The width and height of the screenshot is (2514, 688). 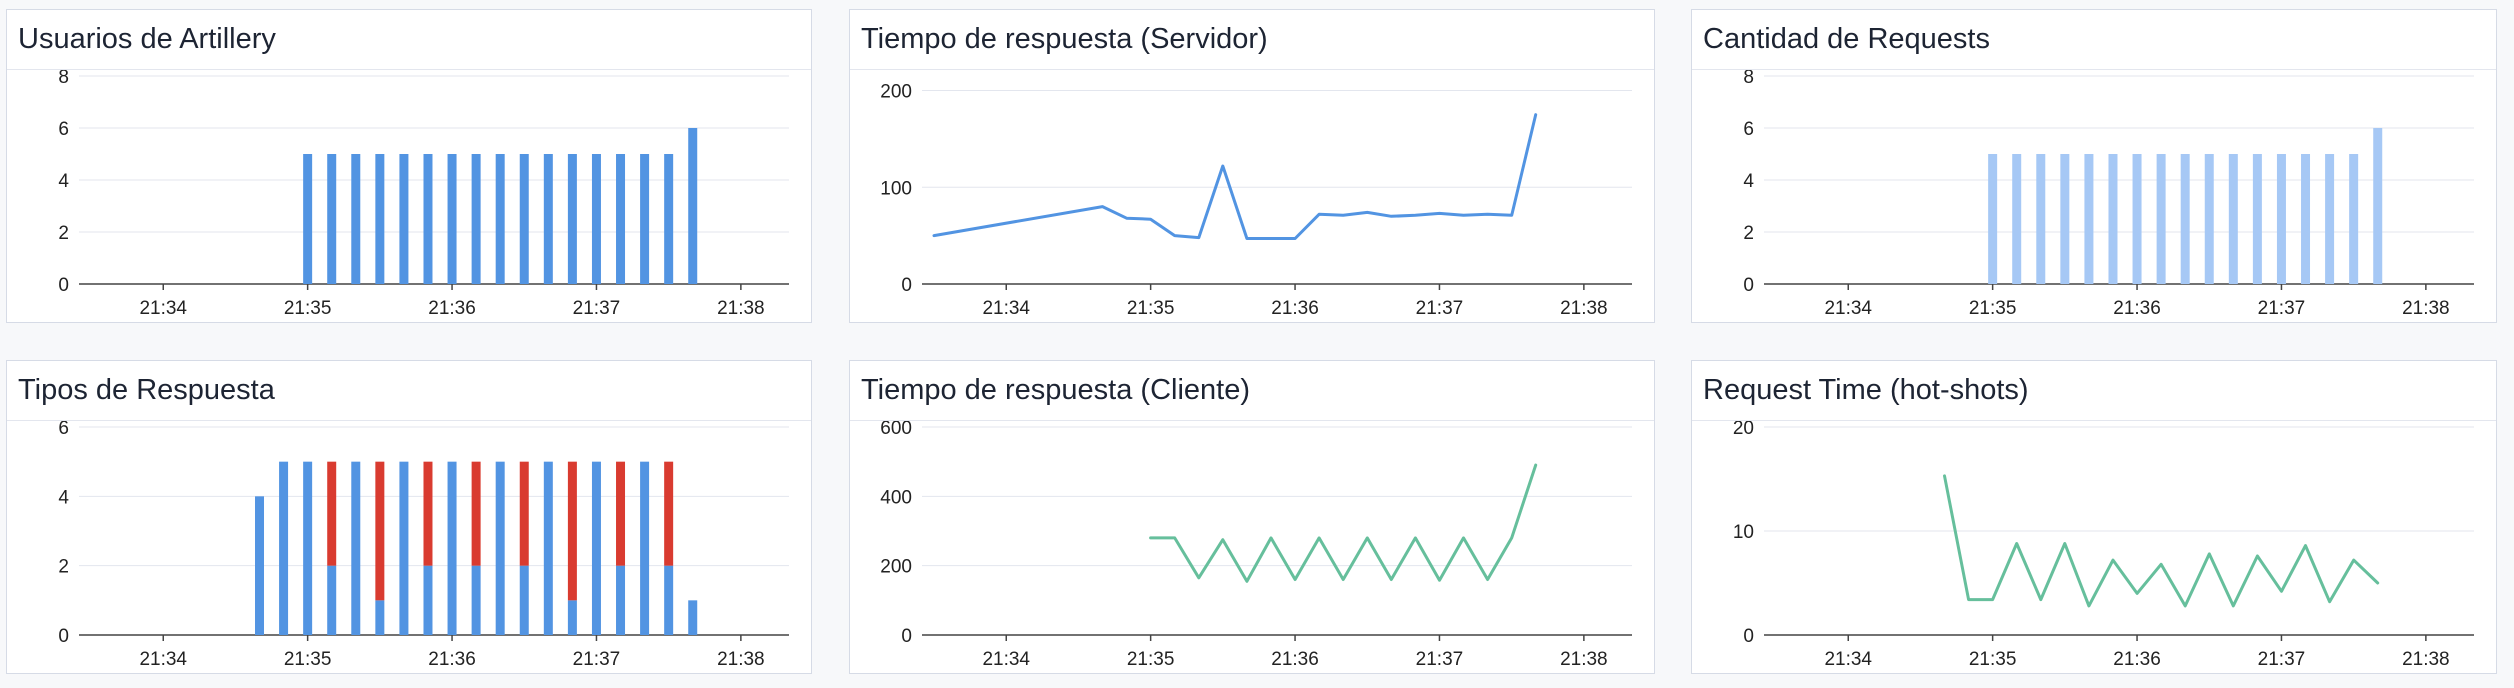 What do you see at coordinates (409, 40) in the screenshot?
I see `panel-header: Usuarios de Artillery` at bounding box center [409, 40].